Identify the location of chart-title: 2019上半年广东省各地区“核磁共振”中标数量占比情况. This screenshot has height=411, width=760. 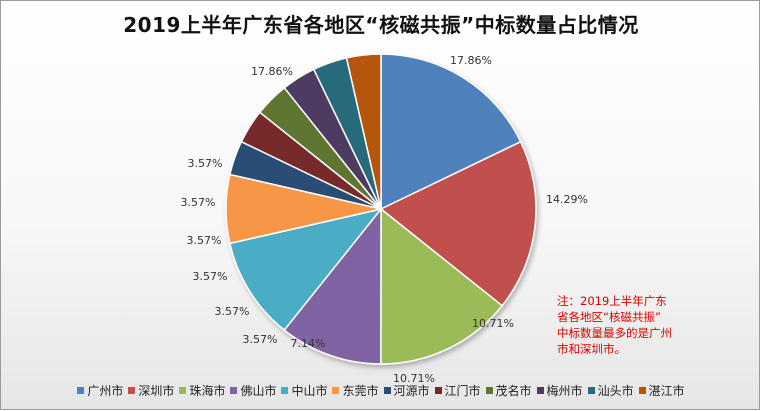
(381, 25).